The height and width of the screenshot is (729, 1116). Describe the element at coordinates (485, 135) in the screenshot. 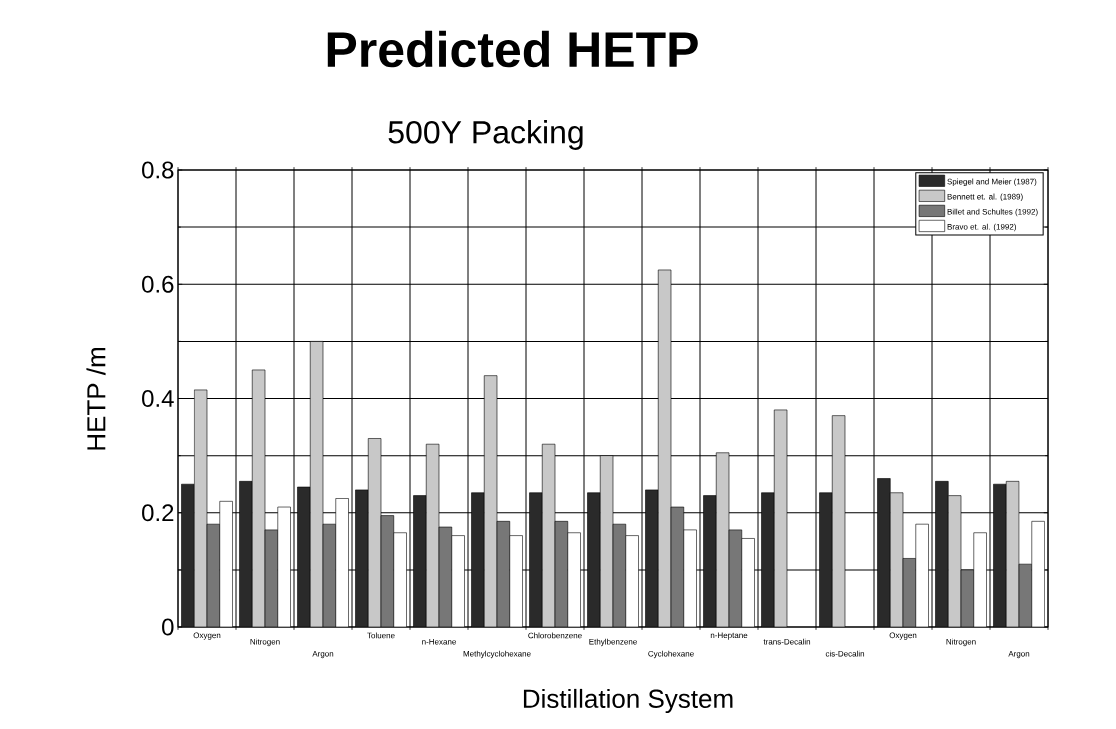

I see `chart-subtitle: 500Y Packing` at that location.